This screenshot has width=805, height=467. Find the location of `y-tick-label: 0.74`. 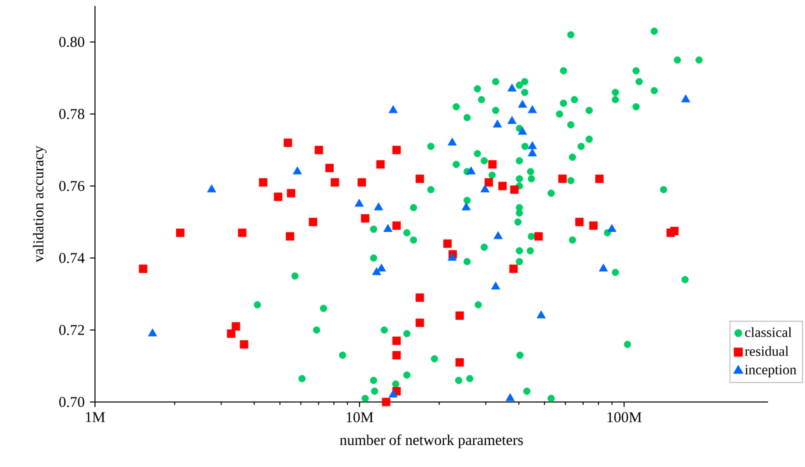

y-tick-label: 0.74 is located at coordinates (72, 258).